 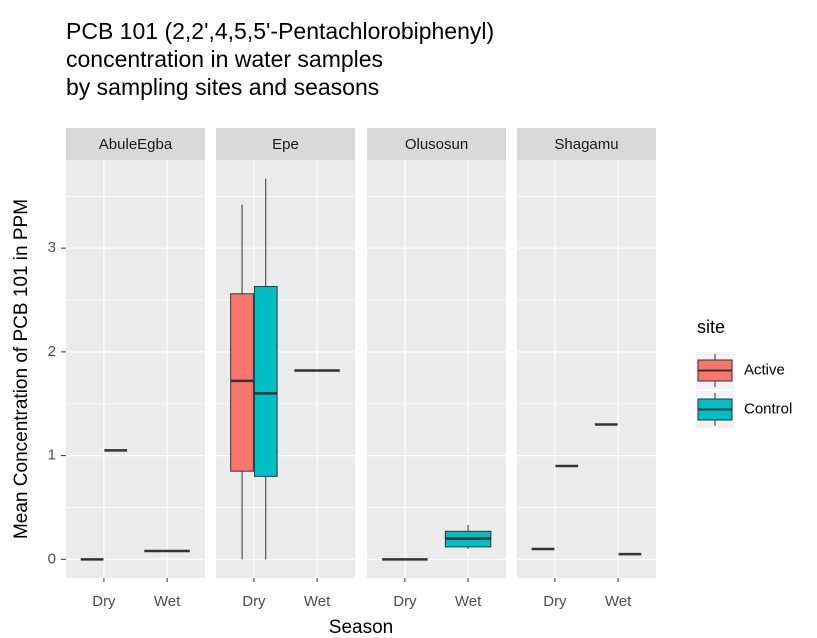 What do you see at coordinates (224, 59) in the screenshot?
I see `chart-title: concentration in water samples` at bounding box center [224, 59].